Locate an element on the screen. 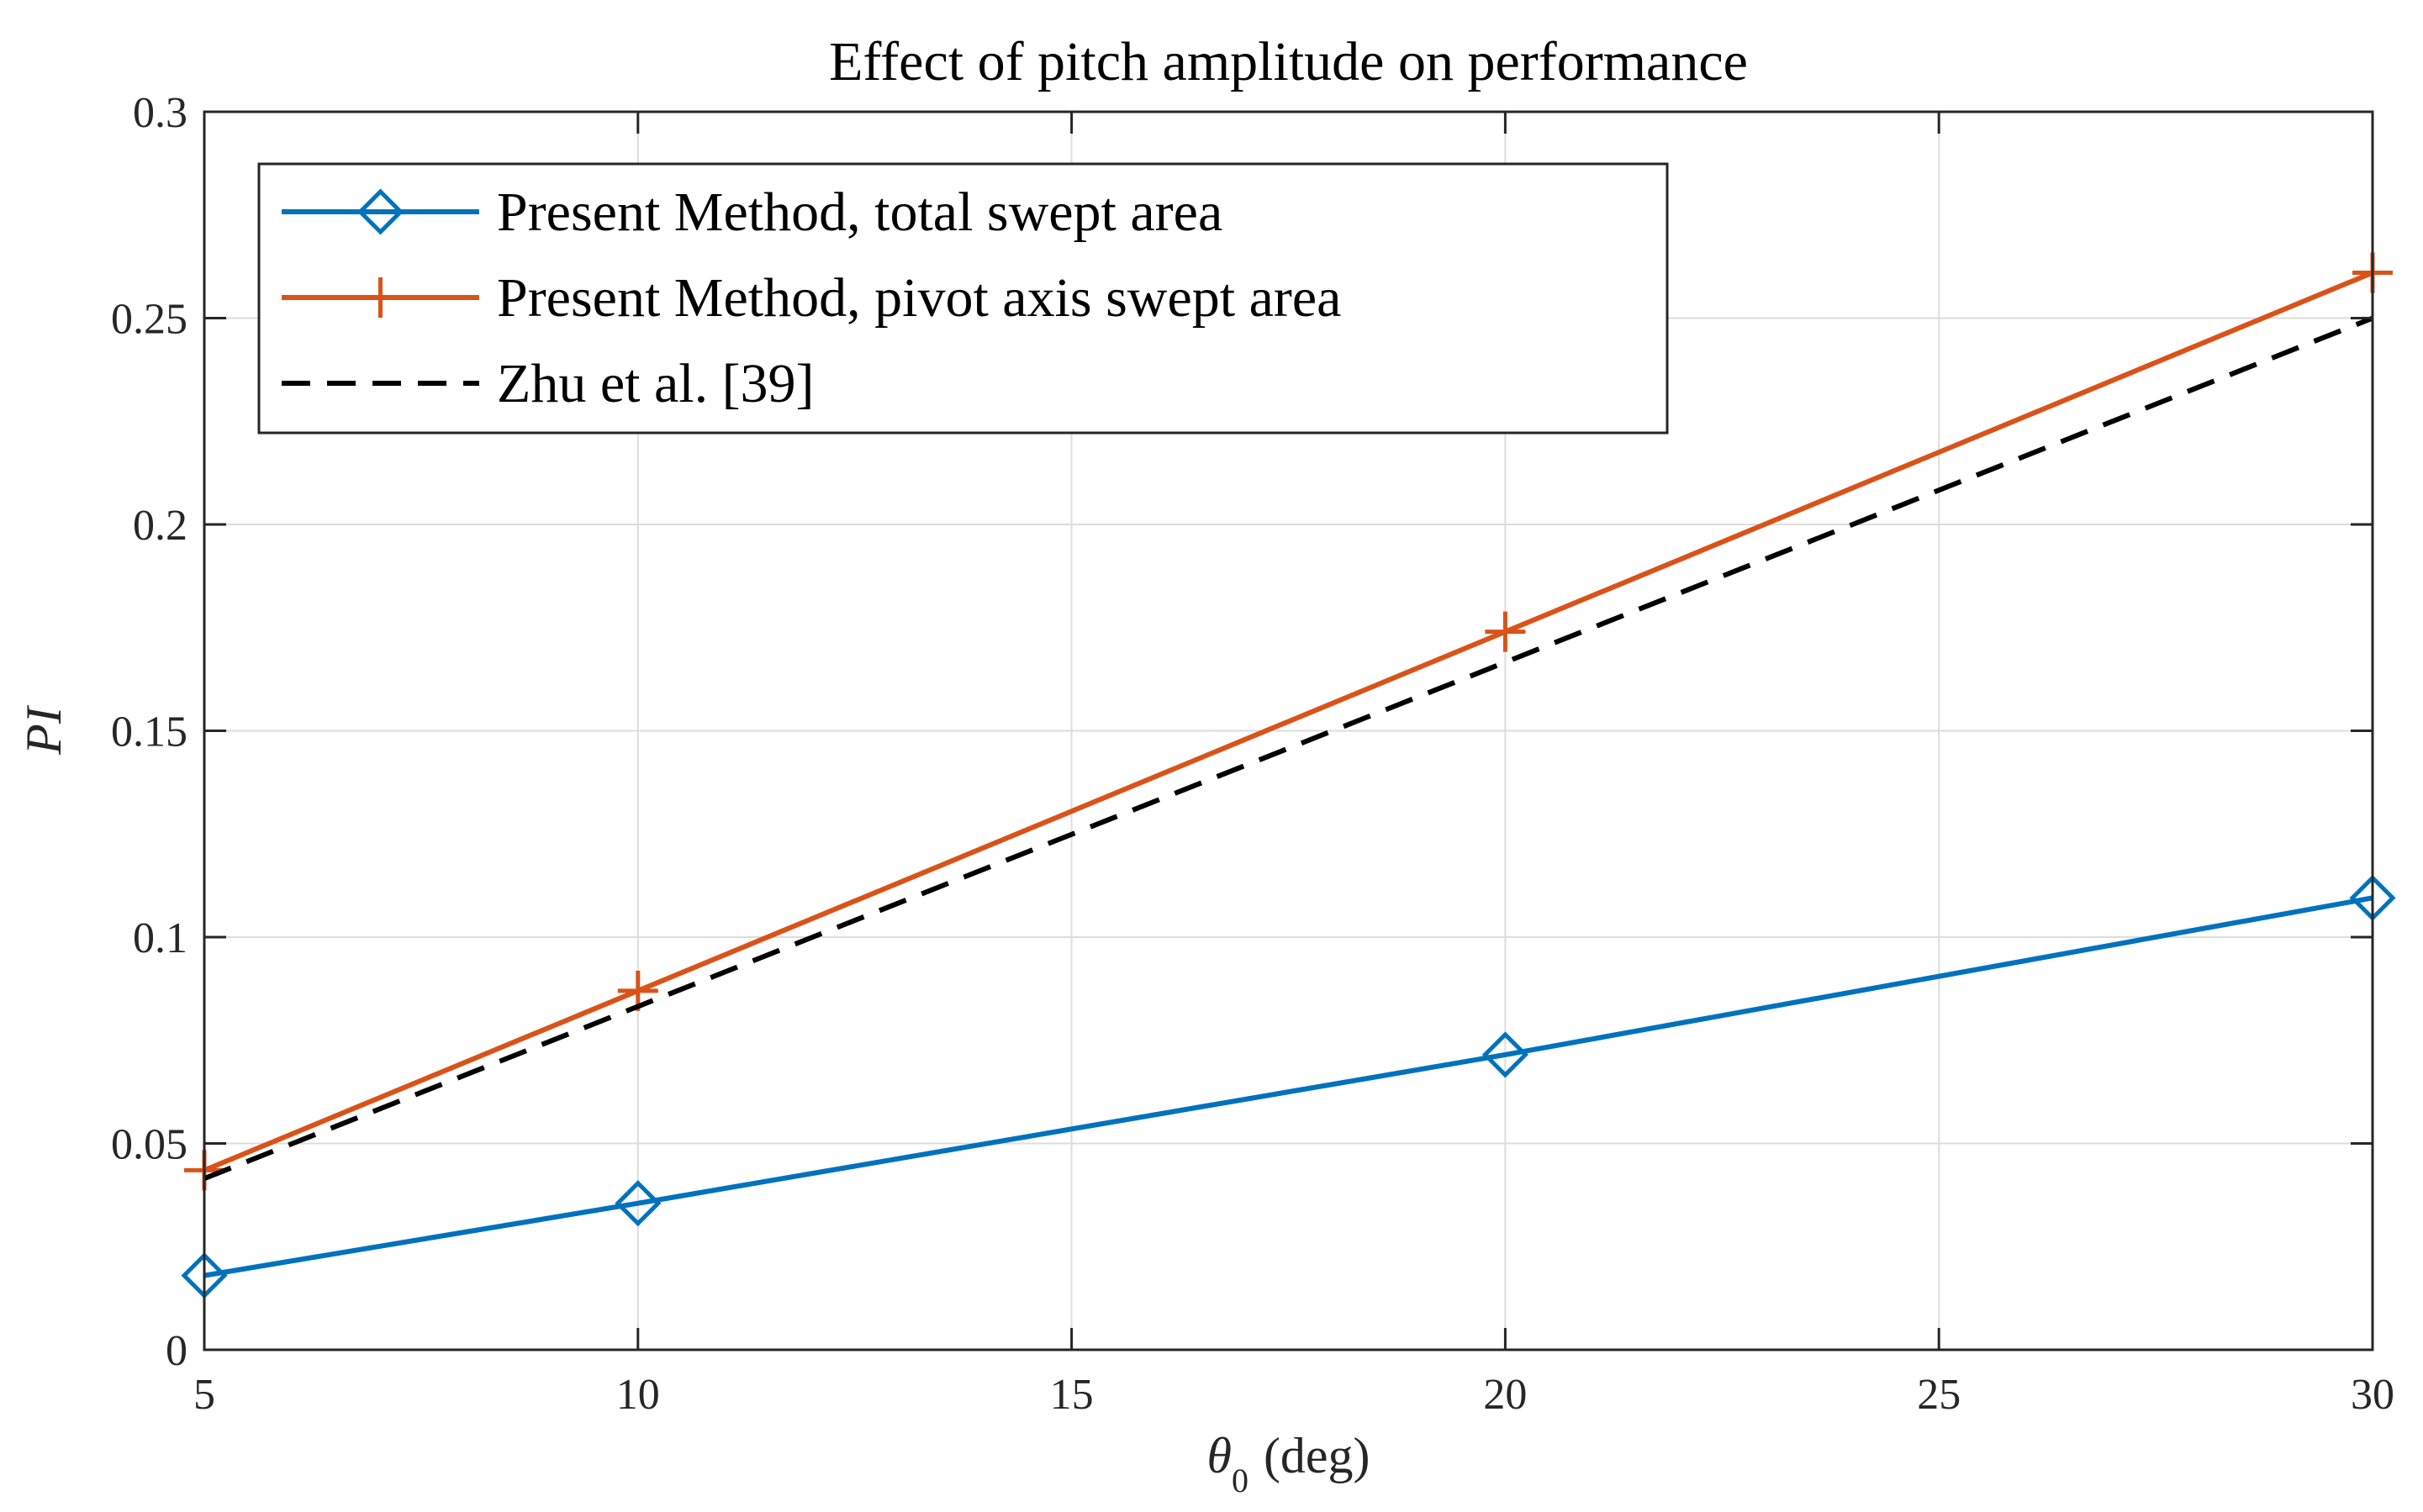  legend-label: Present Method, total swept area is located at coordinates (859, 212).